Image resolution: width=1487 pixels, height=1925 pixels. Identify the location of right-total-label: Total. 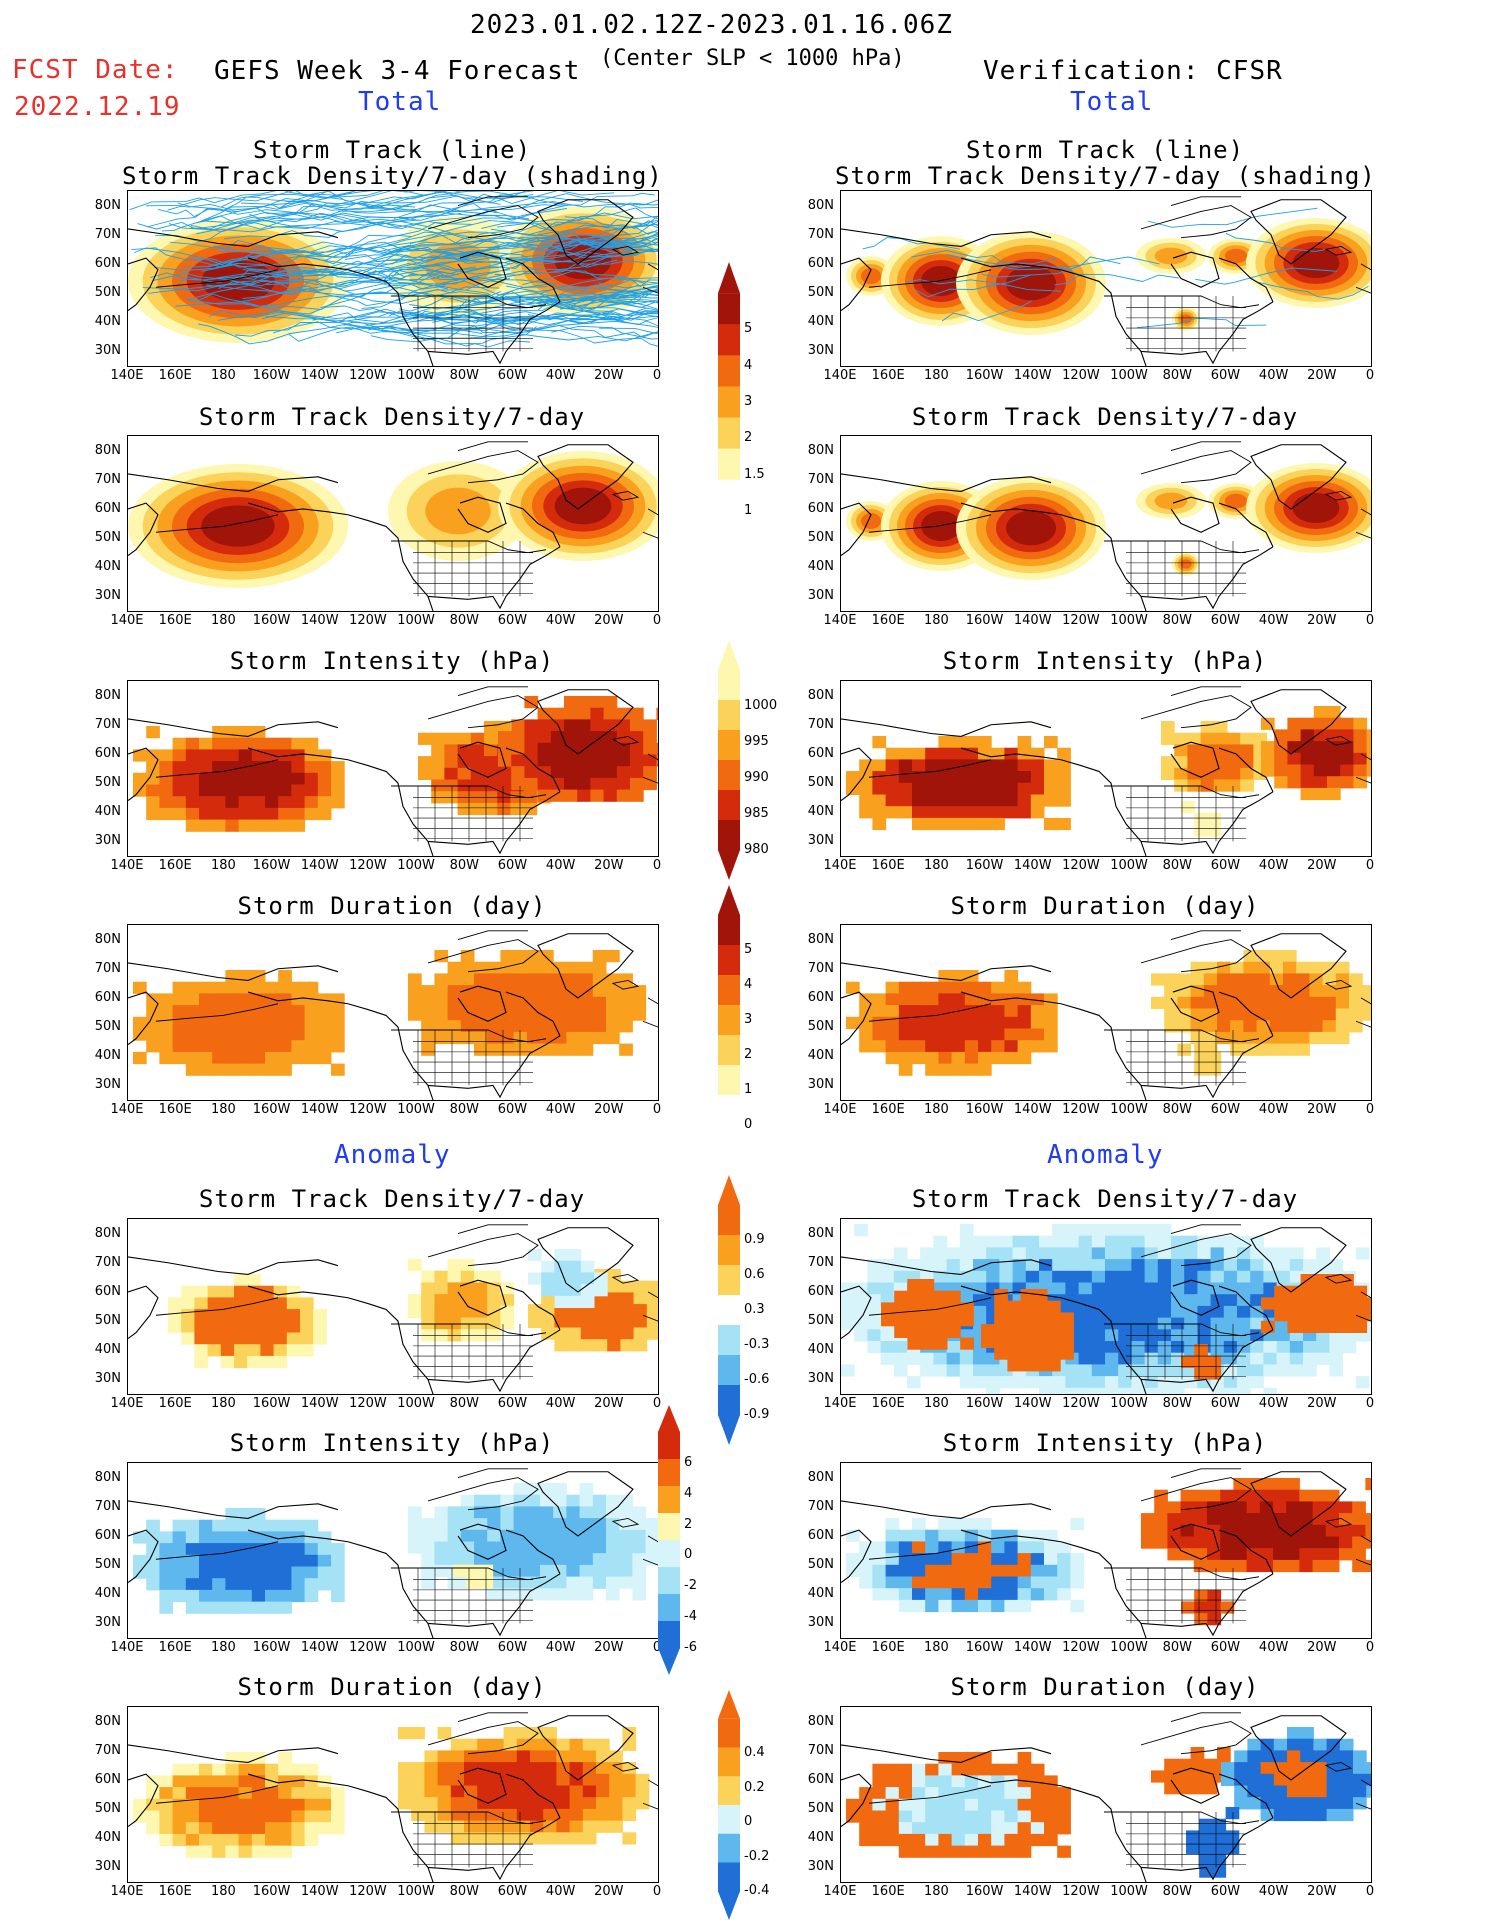
(1112, 102).